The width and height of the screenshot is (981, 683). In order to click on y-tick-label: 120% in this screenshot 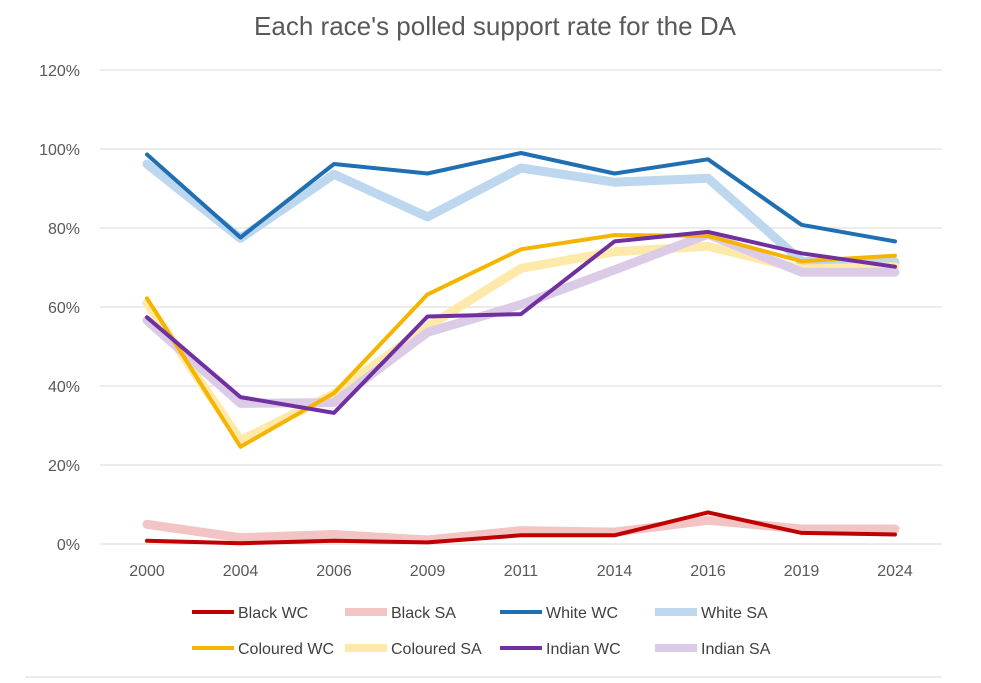, I will do `click(59, 71)`.